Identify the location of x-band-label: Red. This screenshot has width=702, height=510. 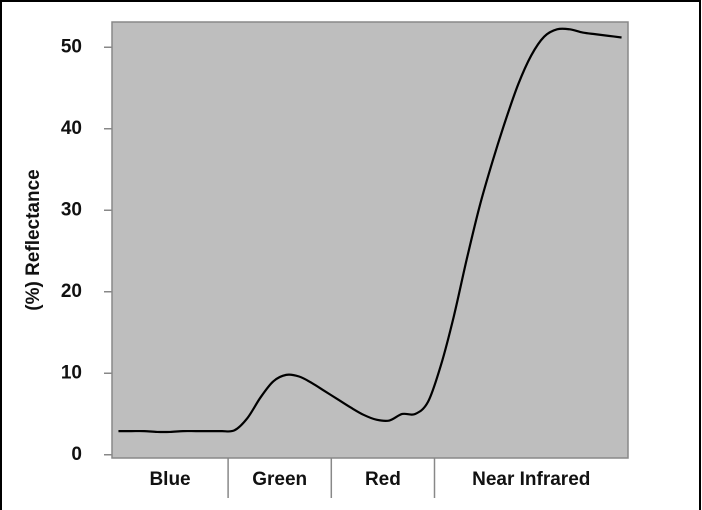
(383, 479).